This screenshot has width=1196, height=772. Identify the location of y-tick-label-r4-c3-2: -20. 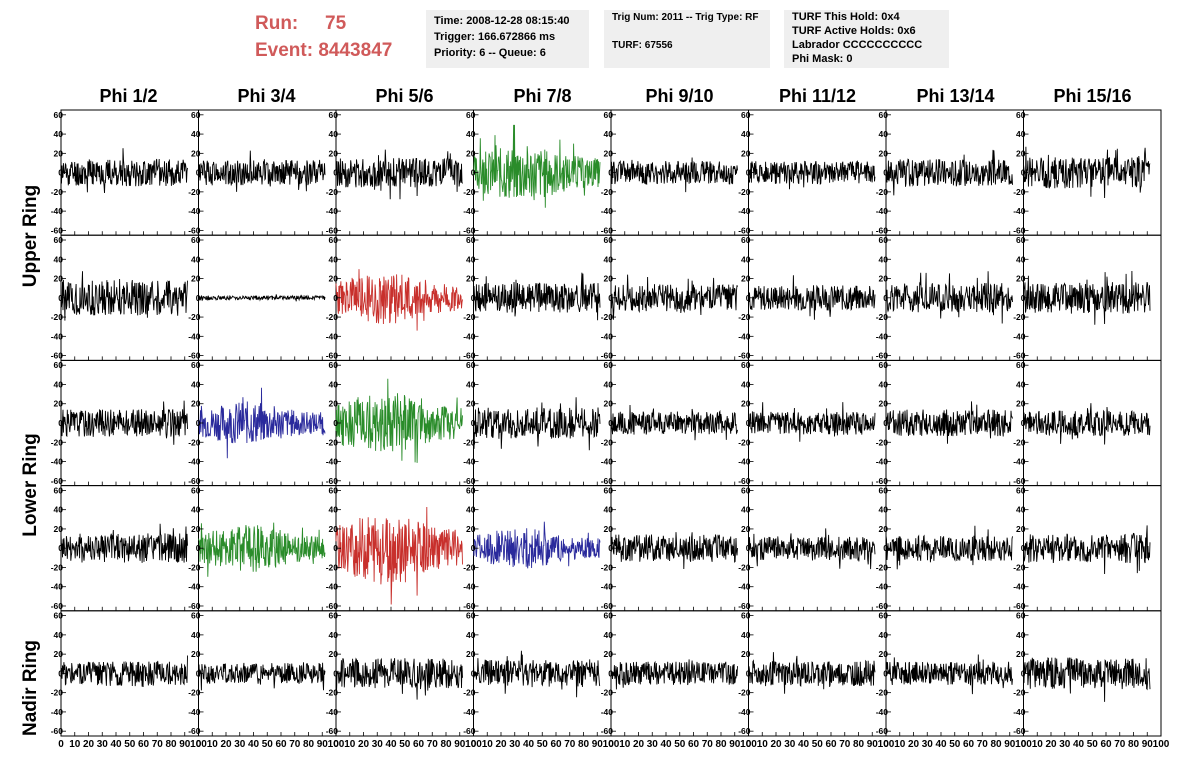
(469, 693).